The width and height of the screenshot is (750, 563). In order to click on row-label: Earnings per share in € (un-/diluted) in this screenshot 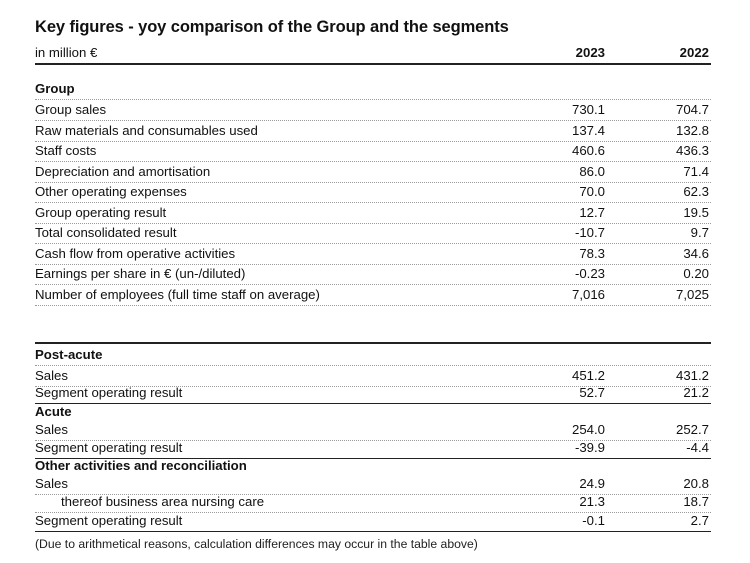, I will do `click(140, 273)`.